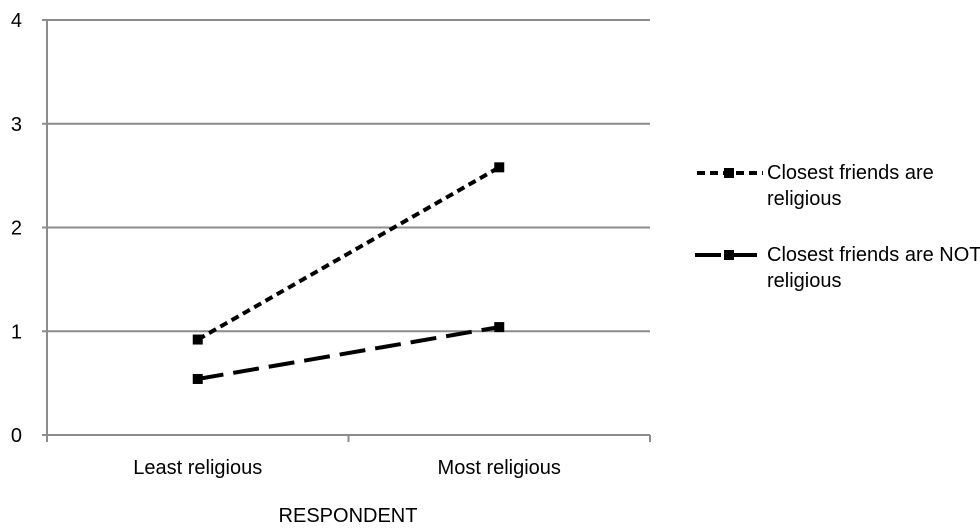 The image size is (980, 531). What do you see at coordinates (16, 125) in the screenshot?
I see `y-tick-label: 3` at bounding box center [16, 125].